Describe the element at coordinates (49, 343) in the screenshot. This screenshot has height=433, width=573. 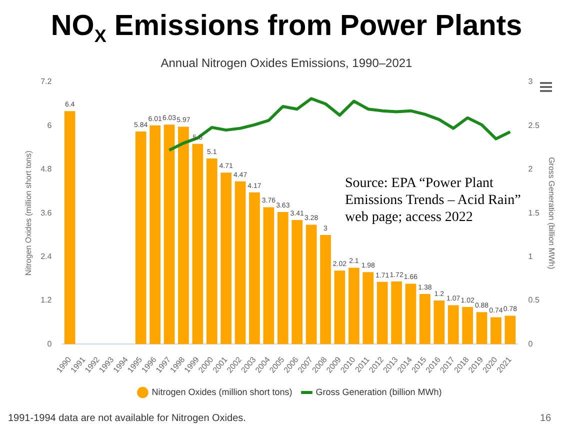
I see `y-tick-label: 0` at that location.